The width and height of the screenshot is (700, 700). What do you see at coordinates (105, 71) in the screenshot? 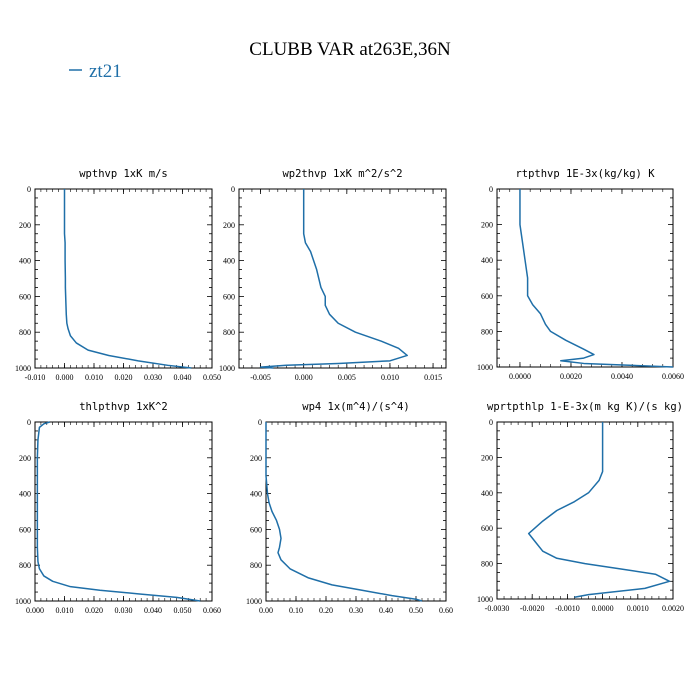
I see `legend-label: zt21` at bounding box center [105, 71].